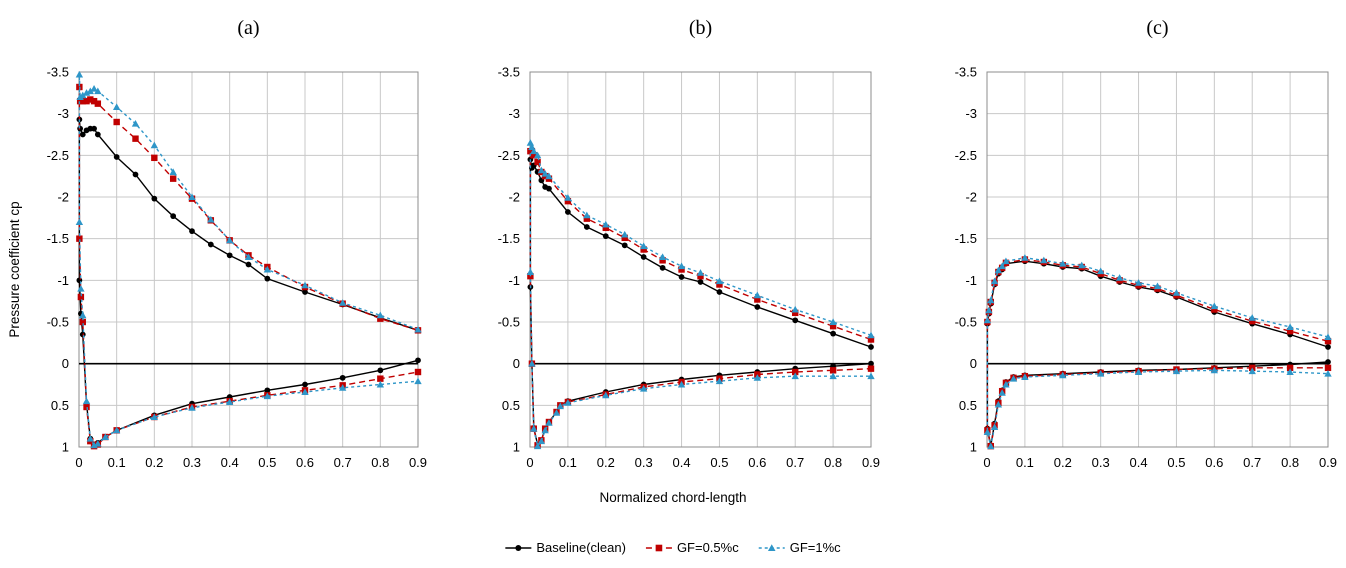 The height and width of the screenshot is (568, 1346). Describe the element at coordinates (757, 462) in the screenshot. I see `x-tick-label: 0.6` at that location.